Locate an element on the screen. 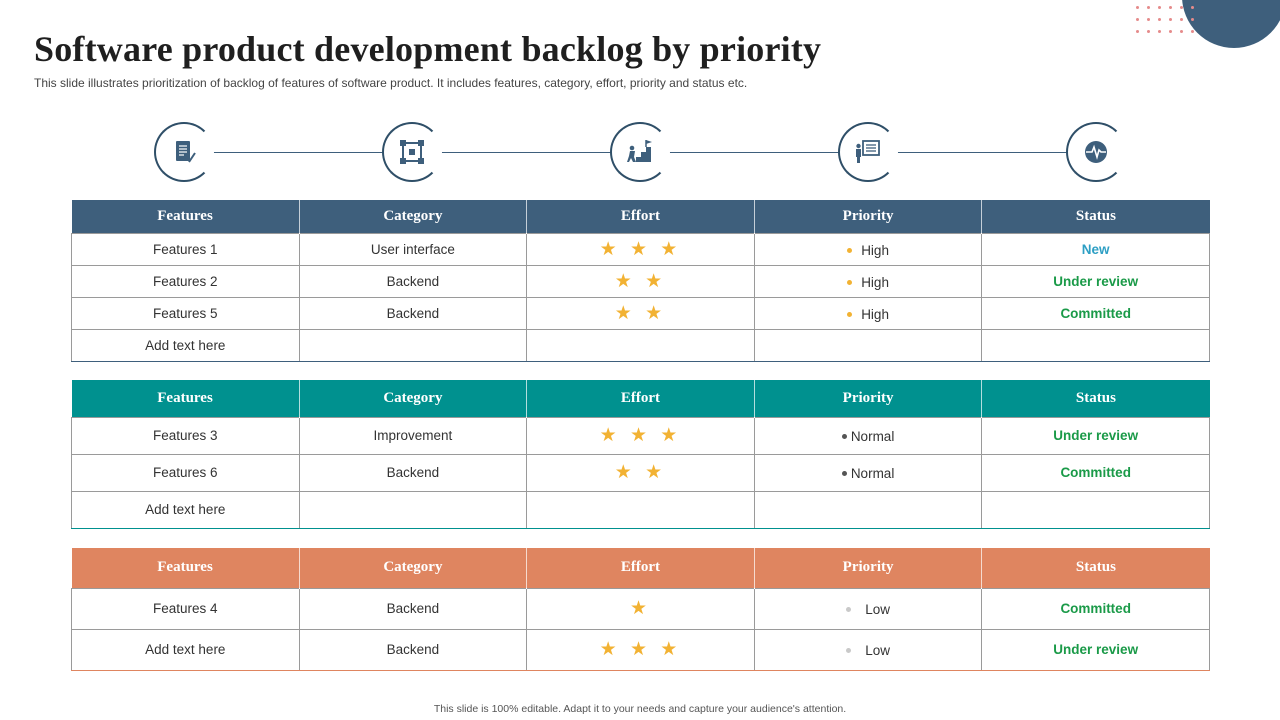 This screenshot has height=720, width=1280. table-row: Features 1 User interface ★ ★ ★ High New is located at coordinates (640, 249).